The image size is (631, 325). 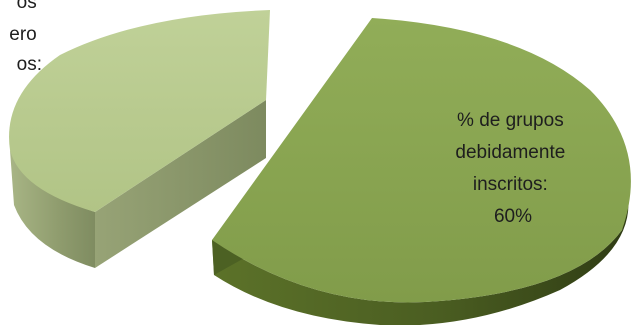 I want to click on slice-small-label-line-1: os, so click(x=27, y=6).